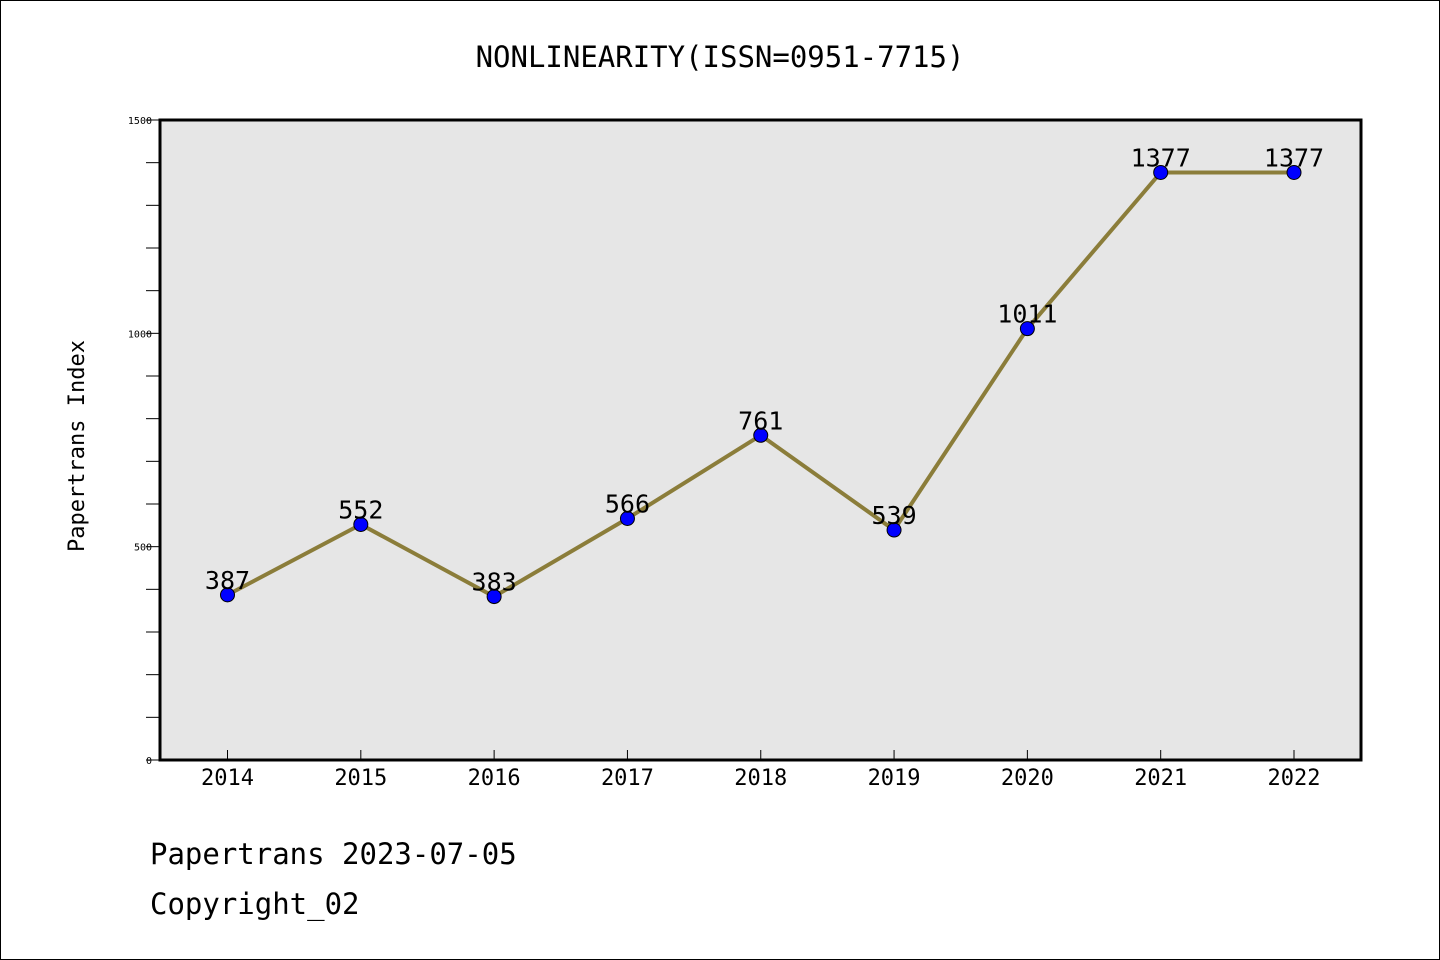 Image resolution: width=1440 pixels, height=960 pixels. Describe the element at coordinates (360, 778) in the screenshot. I see `x-tick-label: 2015` at that location.